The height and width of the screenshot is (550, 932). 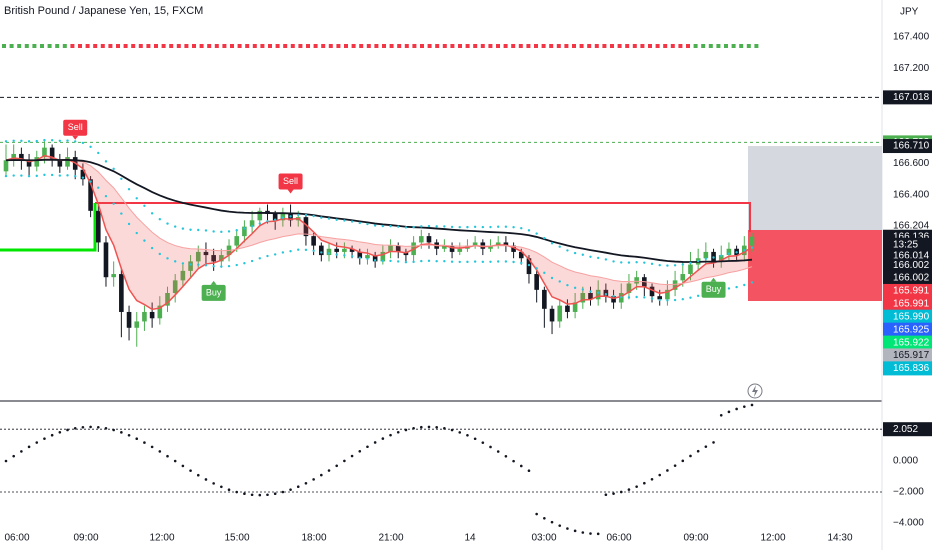 What do you see at coordinates (911, 97) in the screenshot?
I see `price-badge-text: 167.018` at bounding box center [911, 97].